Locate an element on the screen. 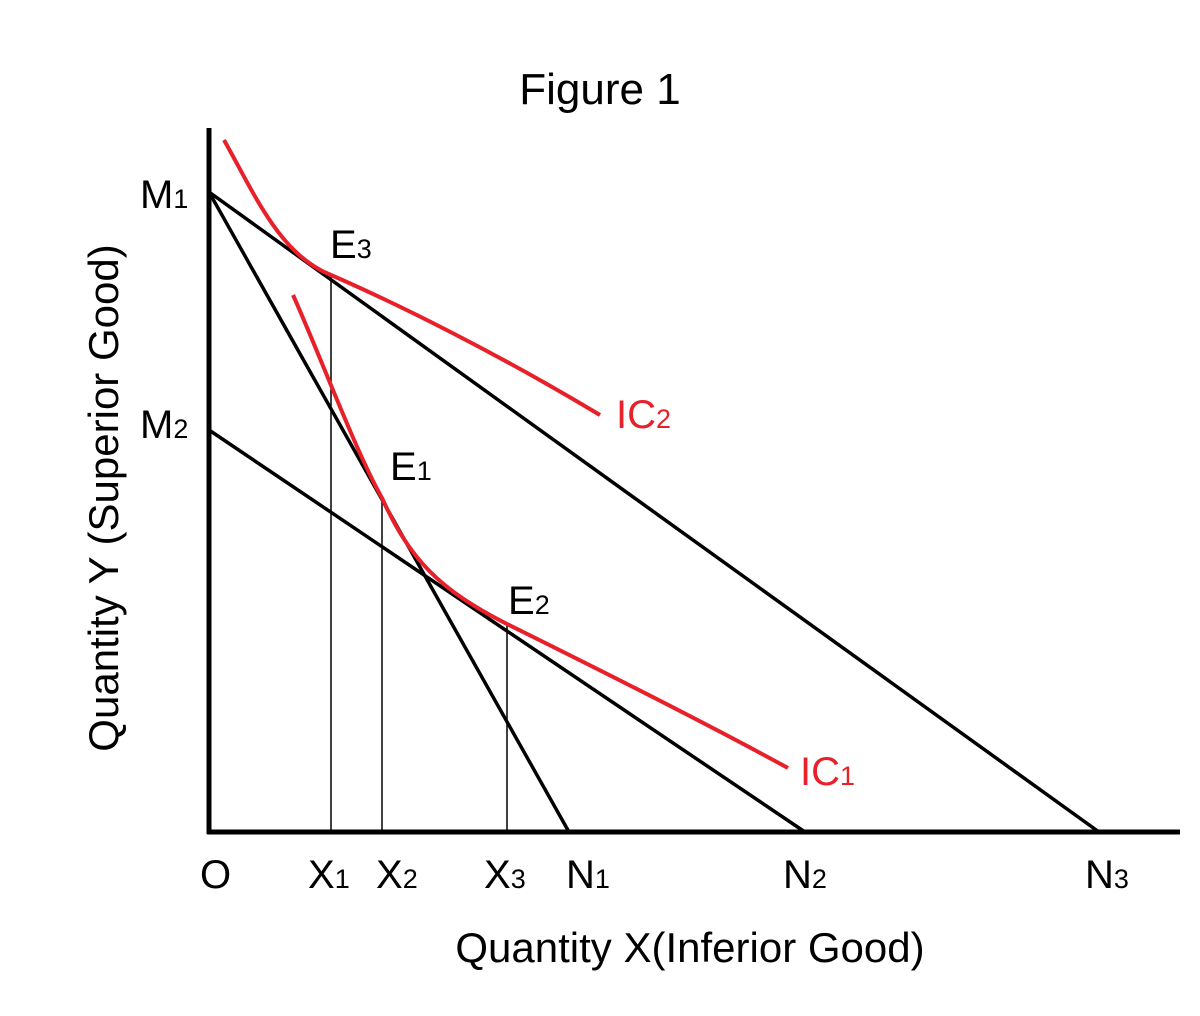 The width and height of the screenshot is (1200, 1016). label-ic2: IC2 is located at coordinates (643, 415).